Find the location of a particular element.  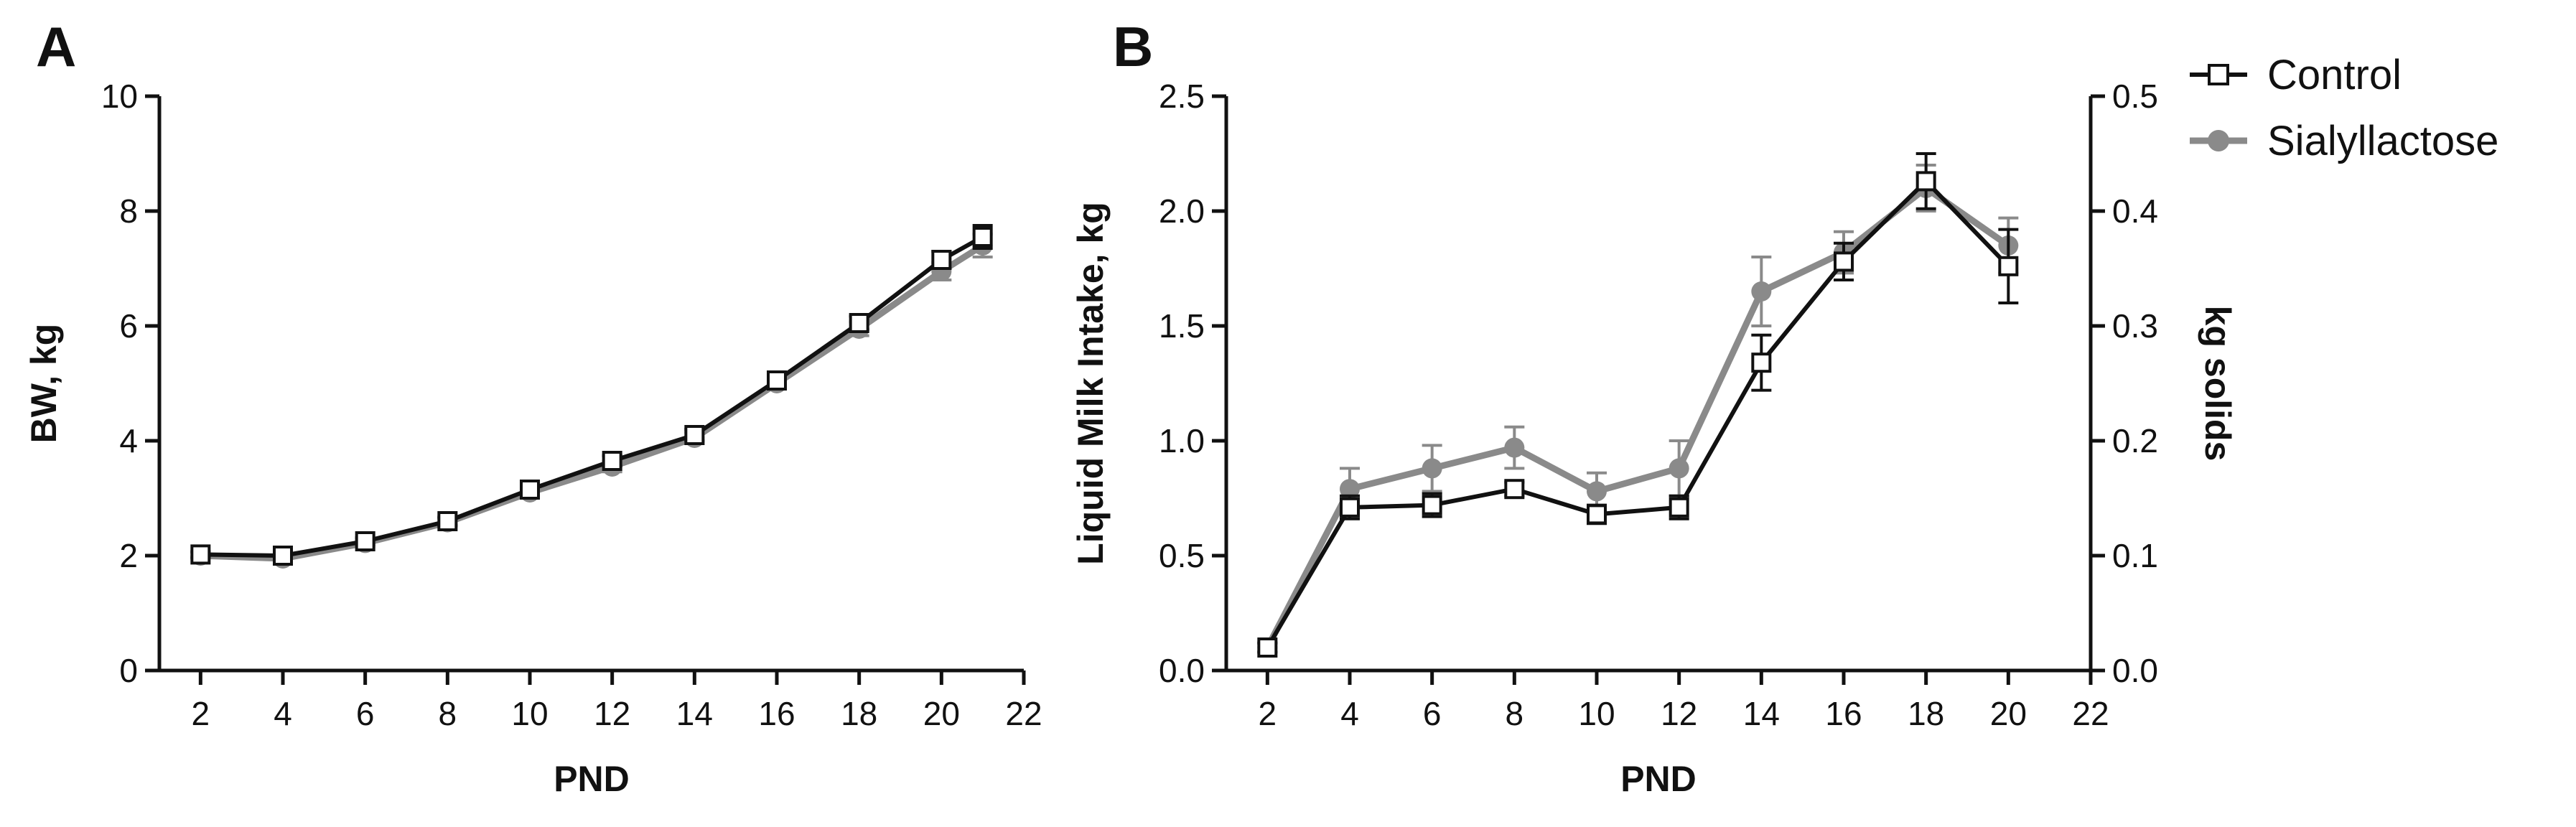

x-tick-label-a: 14 is located at coordinates (694, 713).